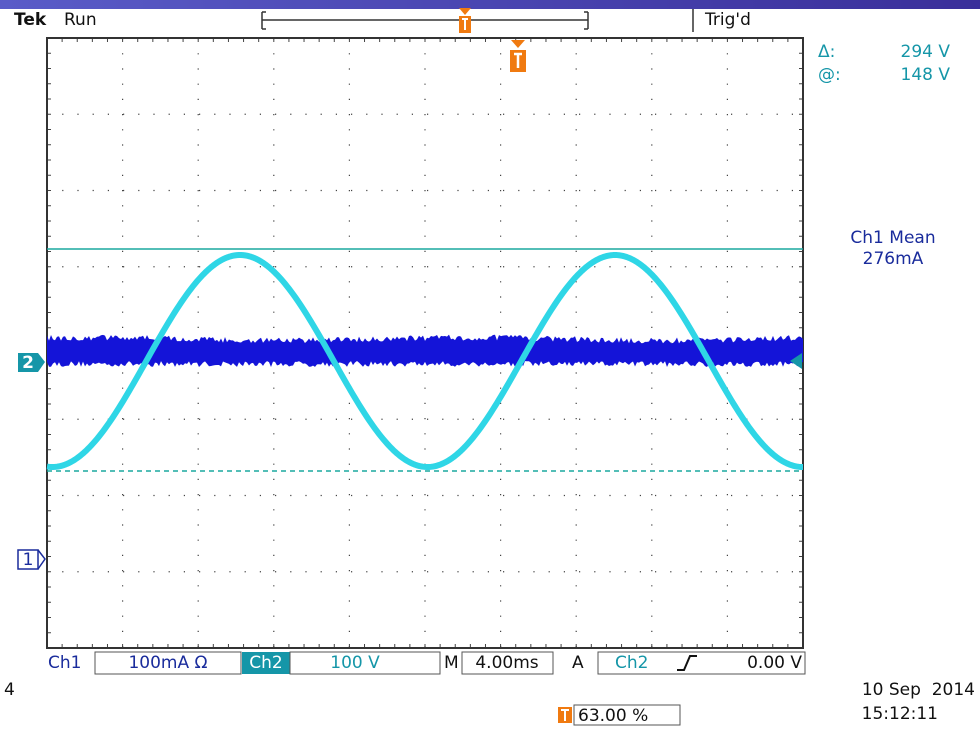  I want to click on ch1-marker: 1, so click(28, 560).